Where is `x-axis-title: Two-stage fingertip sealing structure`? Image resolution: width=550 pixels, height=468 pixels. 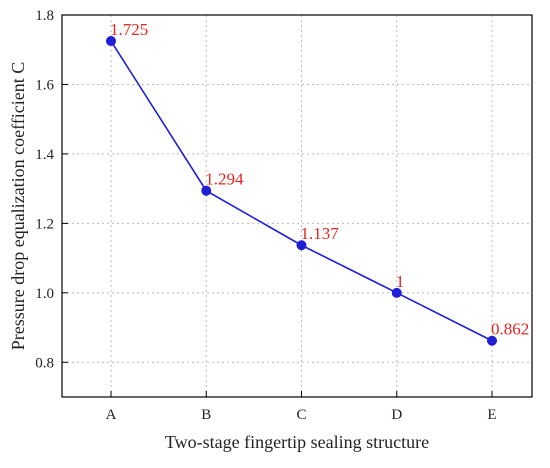
x-axis-title: Two-stage fingertip sealing structure is located at coordinates (297, 442).